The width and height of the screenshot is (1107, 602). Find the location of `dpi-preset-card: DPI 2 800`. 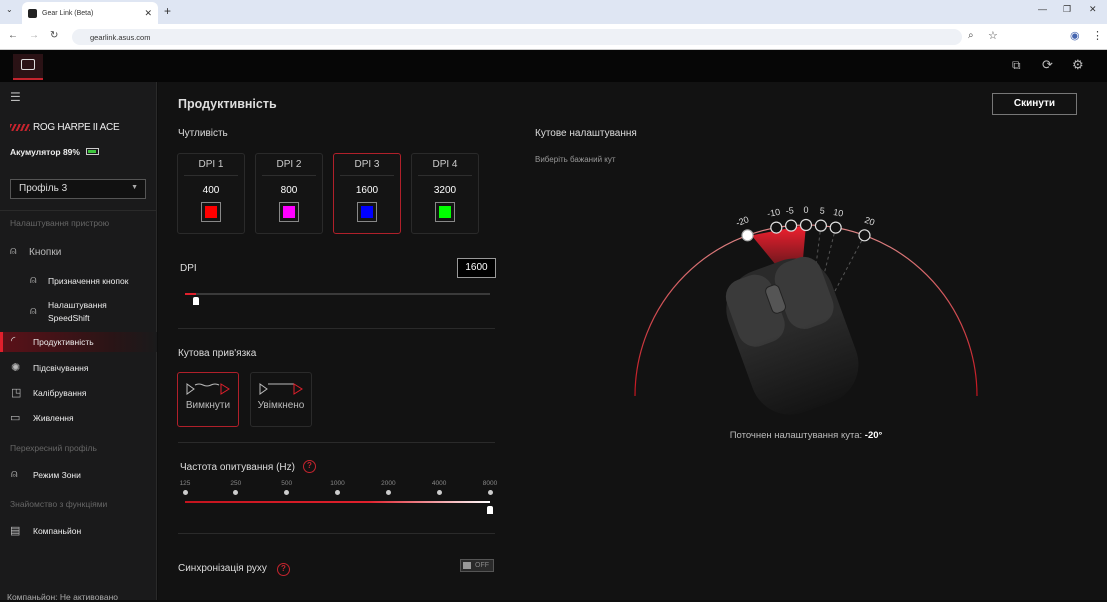

dpi-preset-card: DPI 2 800 is located at coordinates (289, 193).